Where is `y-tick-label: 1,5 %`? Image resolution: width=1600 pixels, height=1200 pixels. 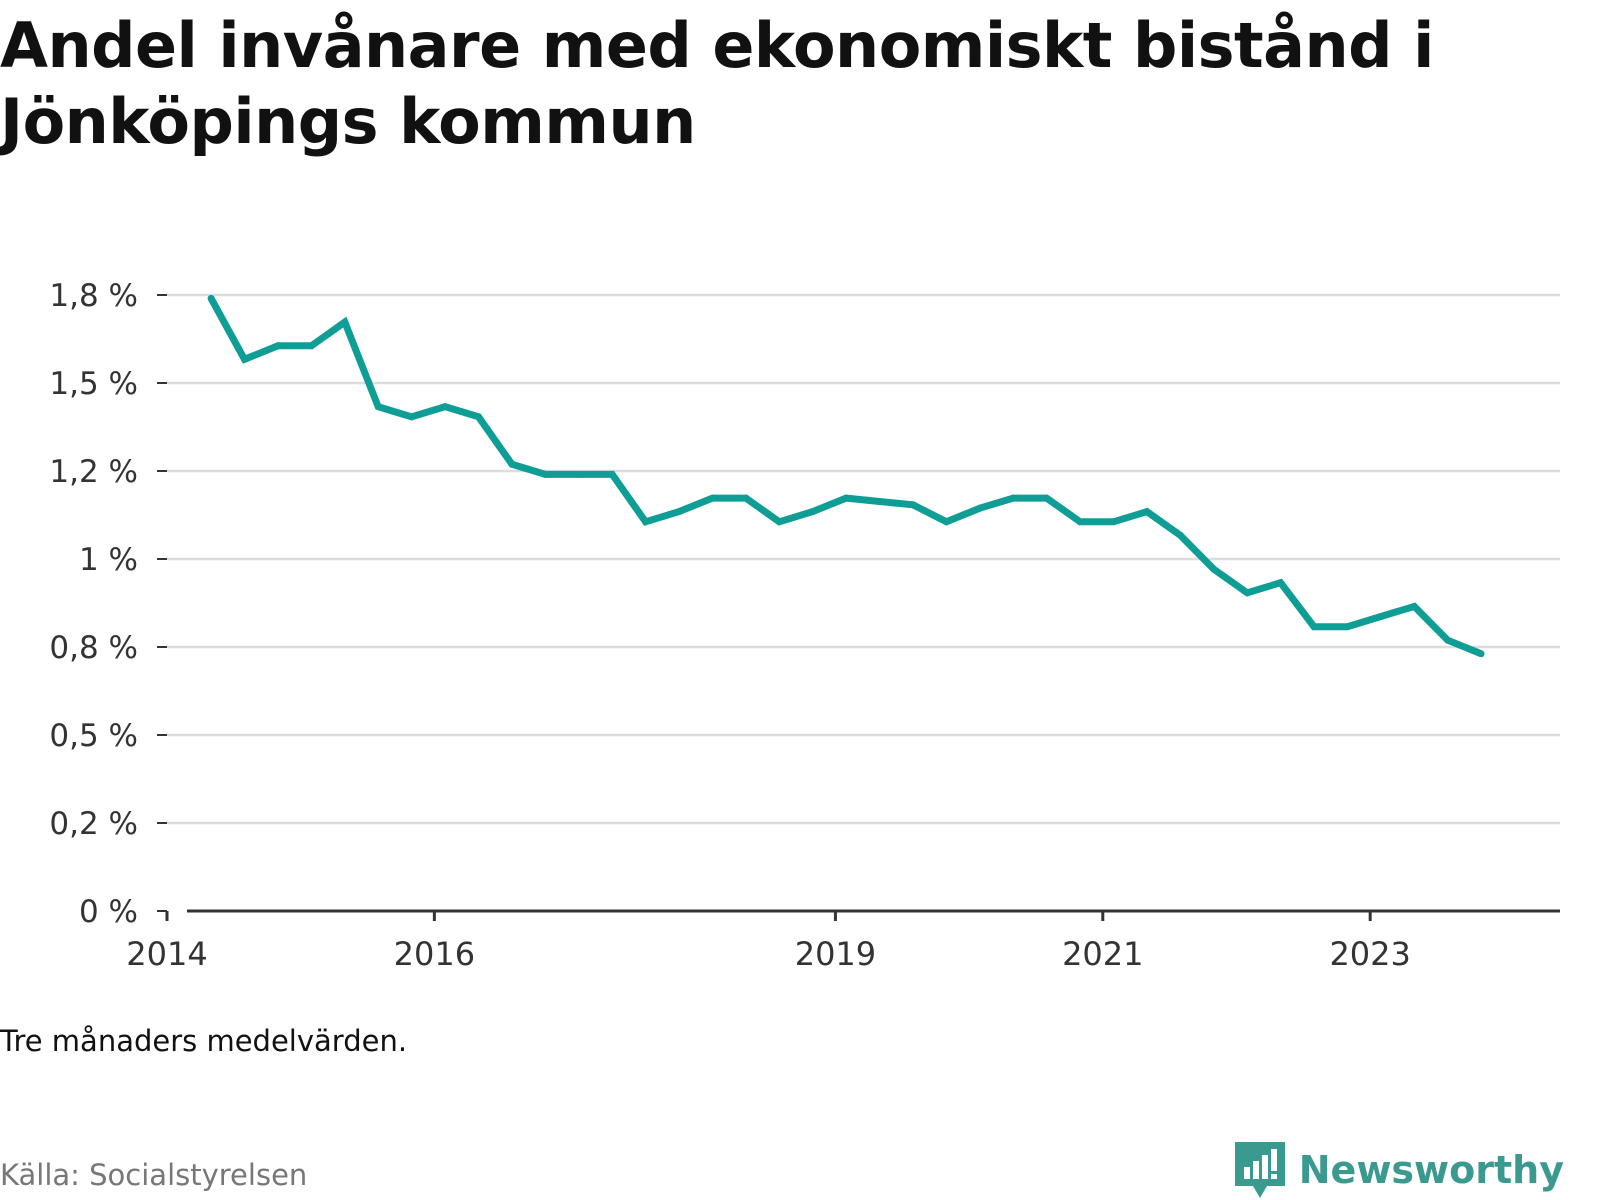 y-tick-label: 1,5 % is located at coordinates (93, 384).